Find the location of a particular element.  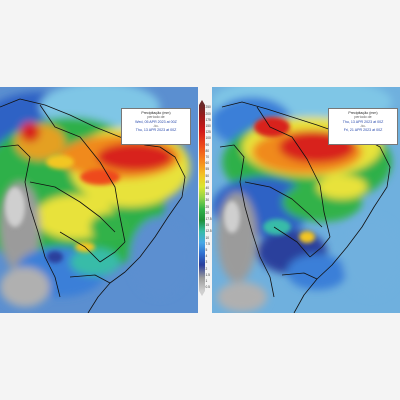

colorbar-tick-label: 20 is located at coordinates (207, 212).